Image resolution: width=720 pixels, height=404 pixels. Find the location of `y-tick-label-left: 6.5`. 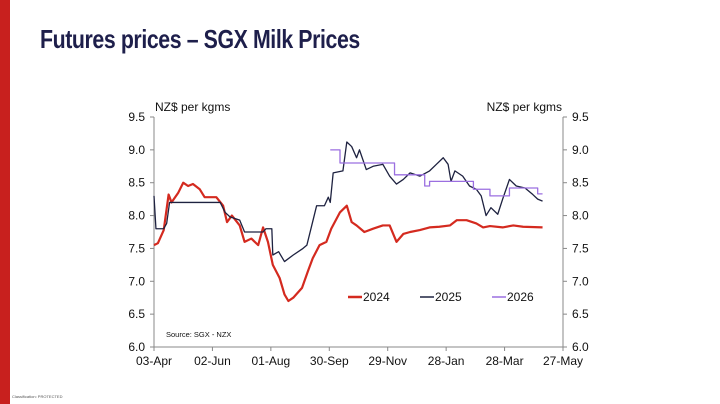

y-tick-label-left: 6.5 is located at coordinates (136, 314).